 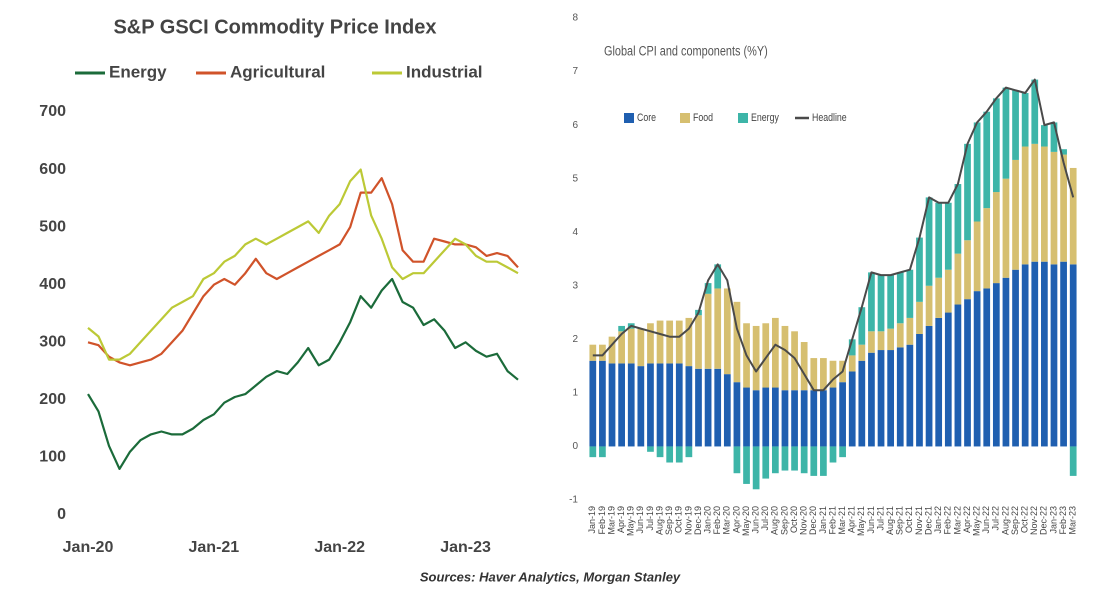 I want to click on y-tick-label: 500, so click(x=52, y=226).